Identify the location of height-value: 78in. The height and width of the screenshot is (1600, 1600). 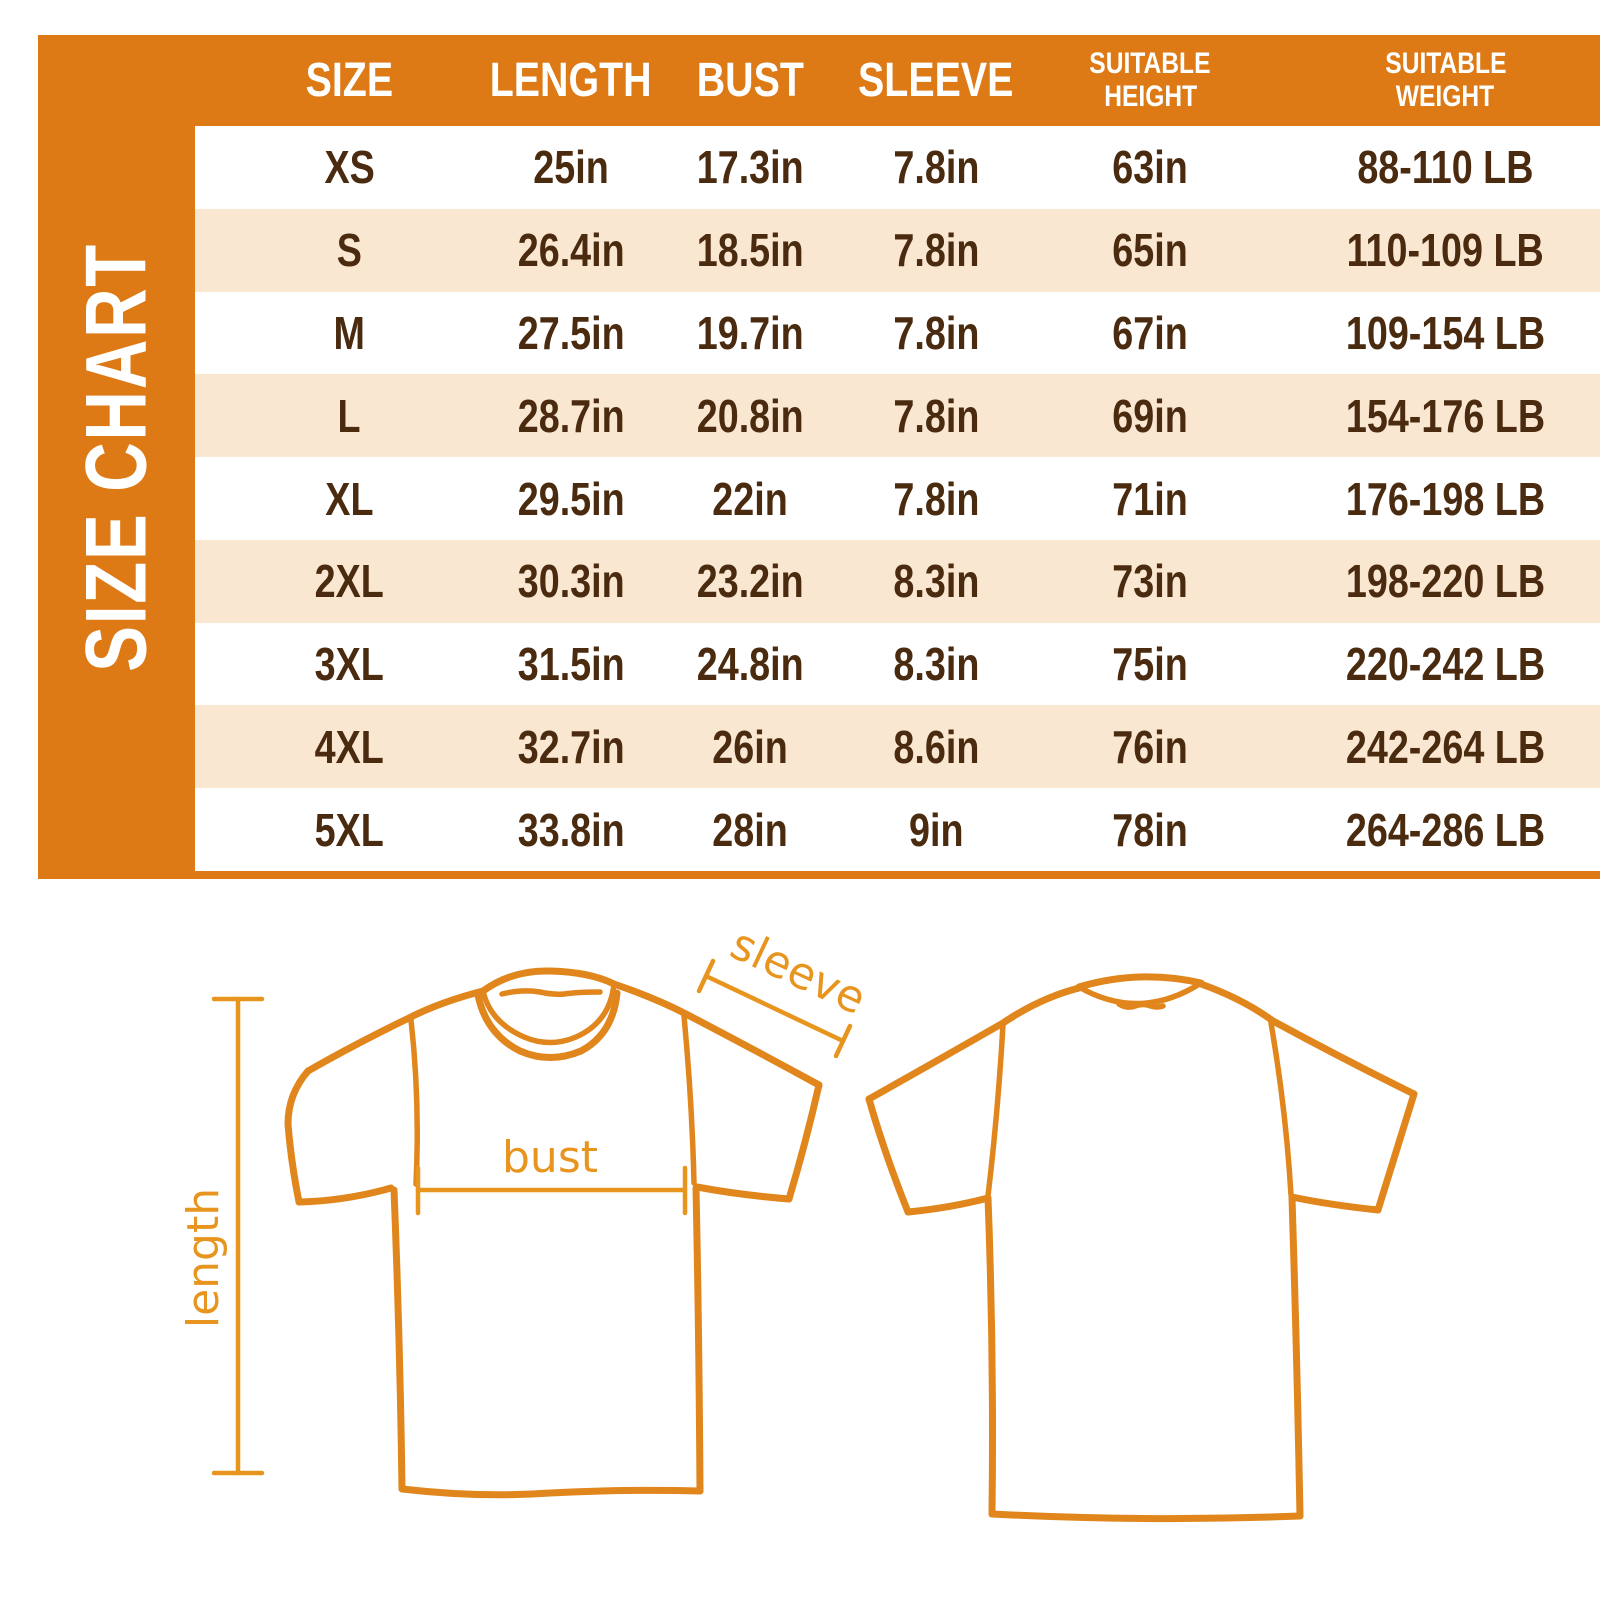
(1150, 829).